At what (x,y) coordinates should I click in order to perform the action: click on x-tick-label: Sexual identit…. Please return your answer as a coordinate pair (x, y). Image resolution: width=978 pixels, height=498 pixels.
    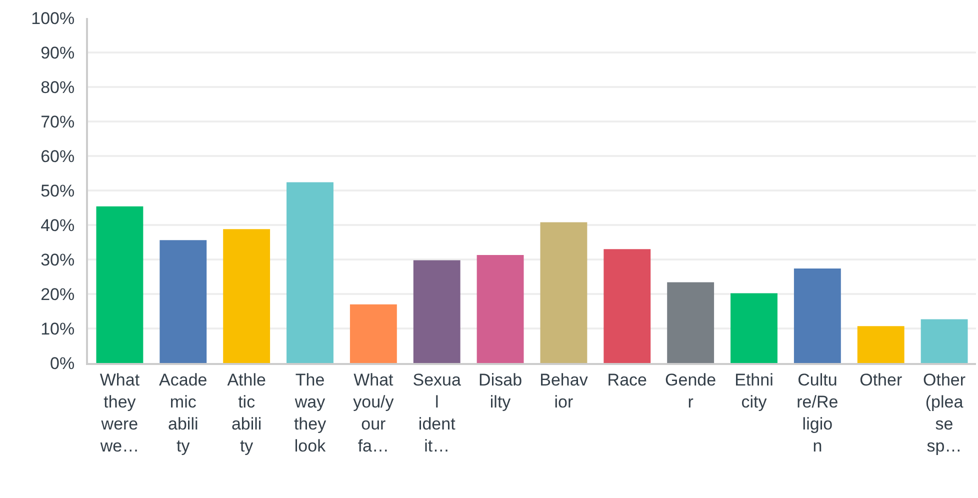
    Looking at the image, I should click on (437, 413).